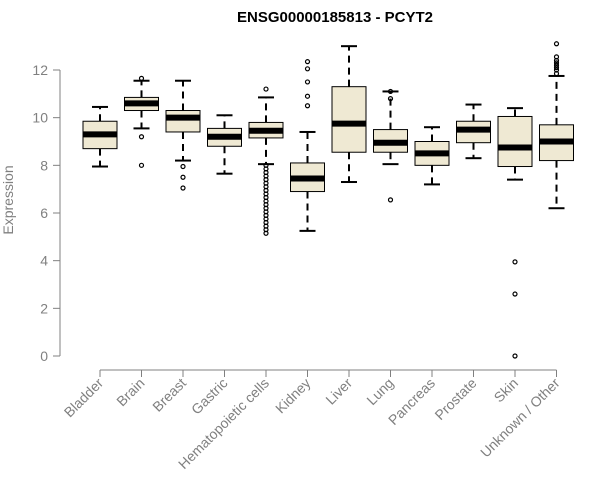 The height and width of the screenshot is (500, 600). I want to click on box-gastric, so click(224, 144).